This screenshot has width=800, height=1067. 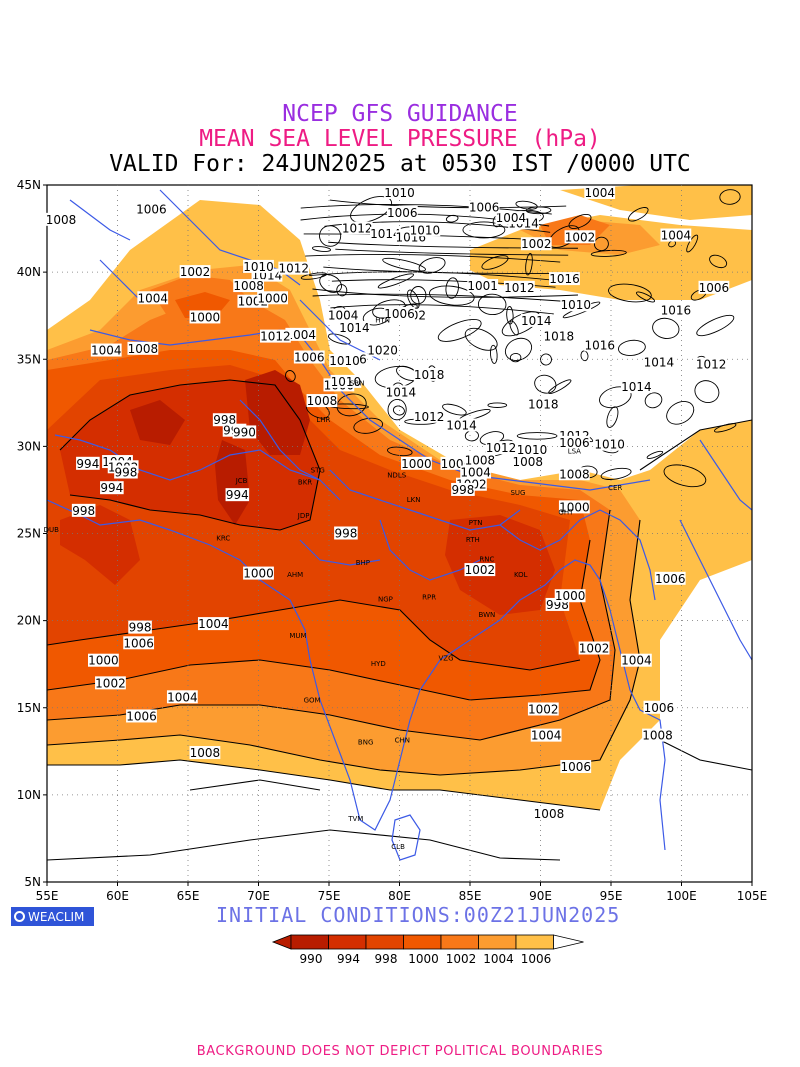 What do you see at coordinates (117, 896) in the screenshot?
I see `lon-tick-label: 60E` at bounding box center [117, 896].